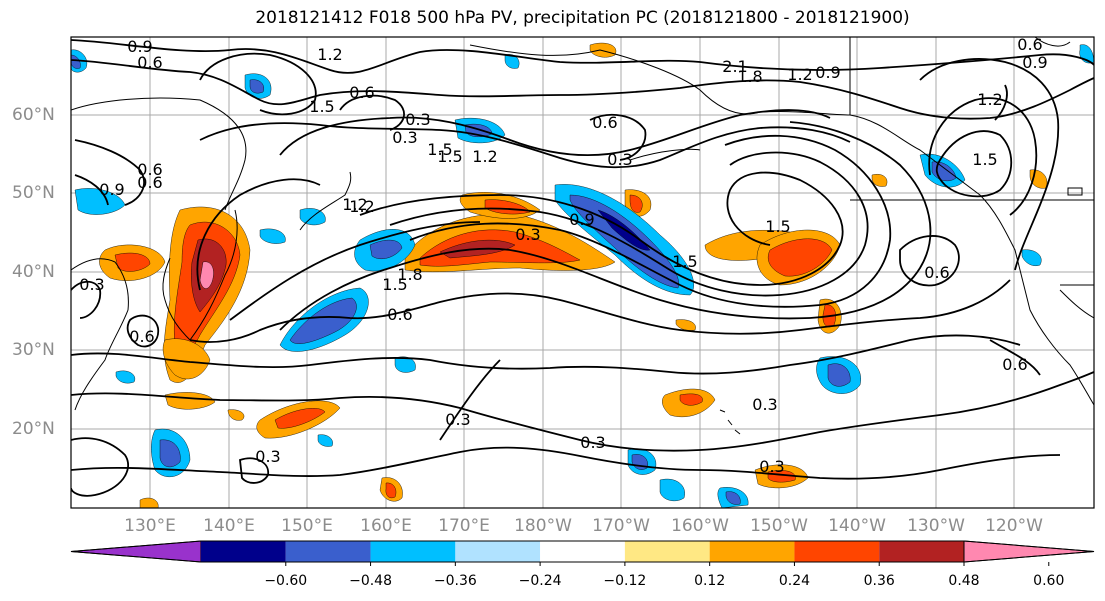 This screenshot has height=601, width=1105. What do you see at coordinates (1049, 581) in the screenshot?
I see `colorbar-tick-label: 0.60` at bounding box center [1049, 581].